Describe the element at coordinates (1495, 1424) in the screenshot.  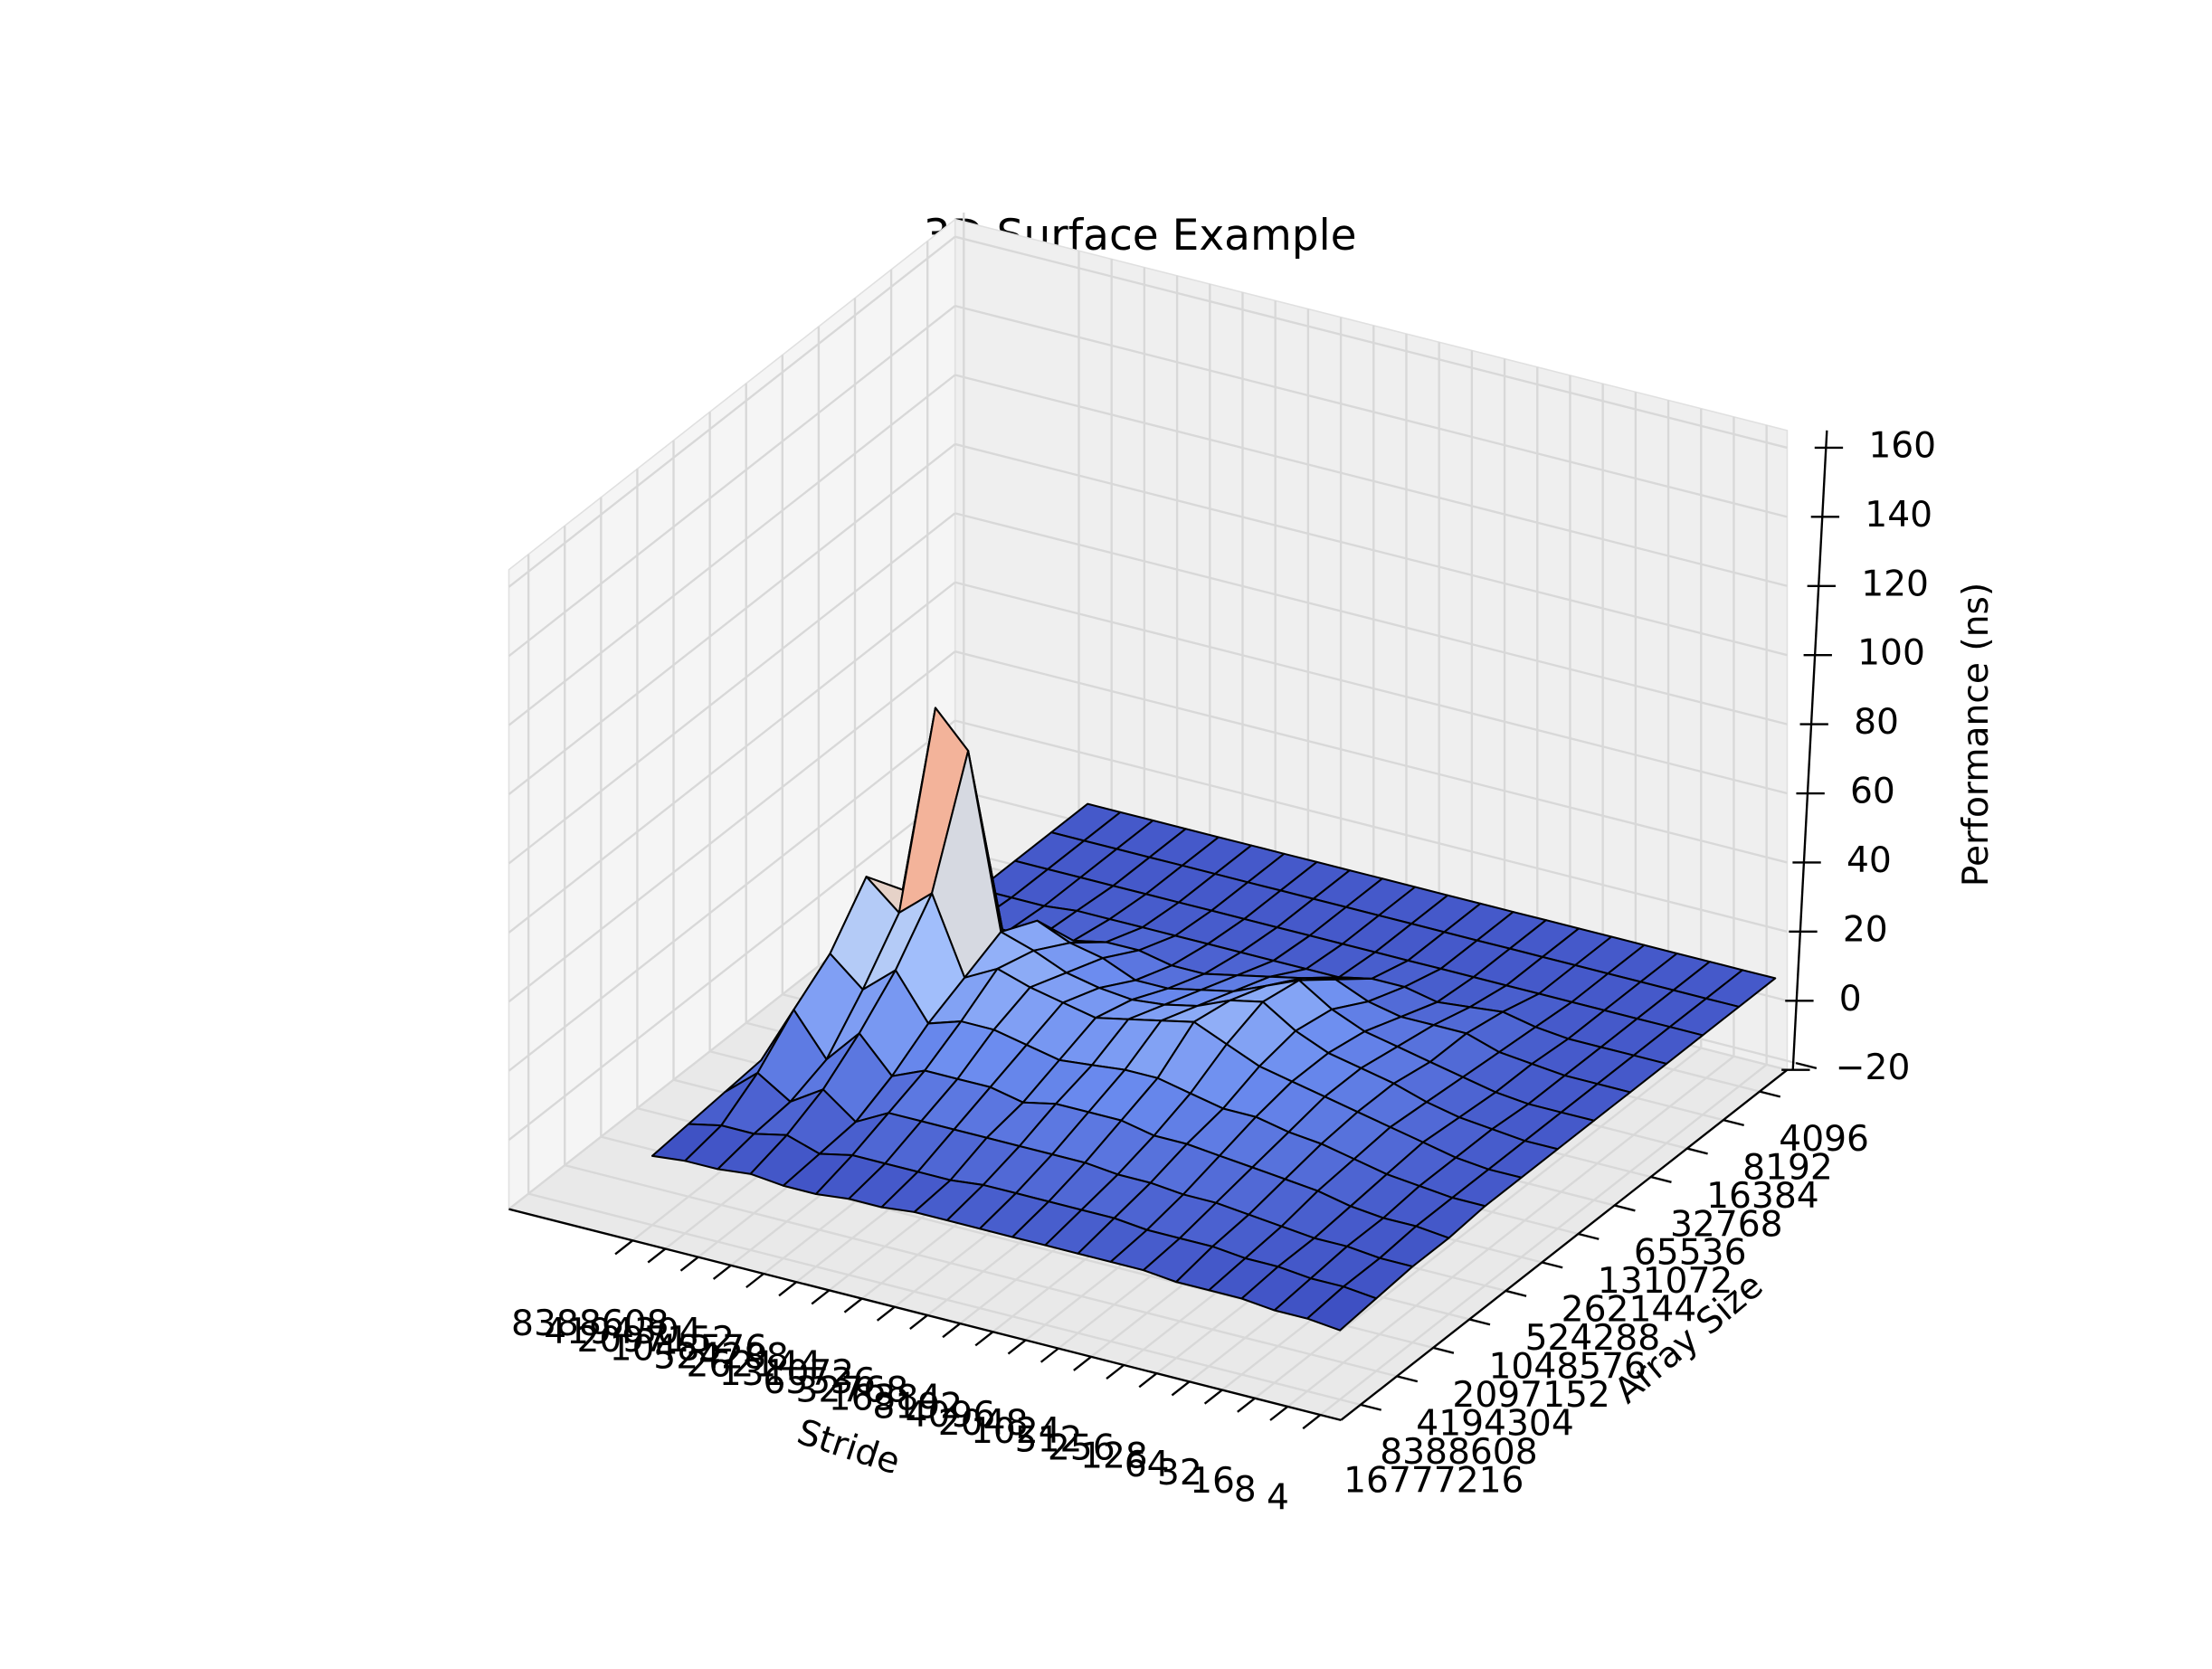
I see `y-tick-label: 4194304` at that location.